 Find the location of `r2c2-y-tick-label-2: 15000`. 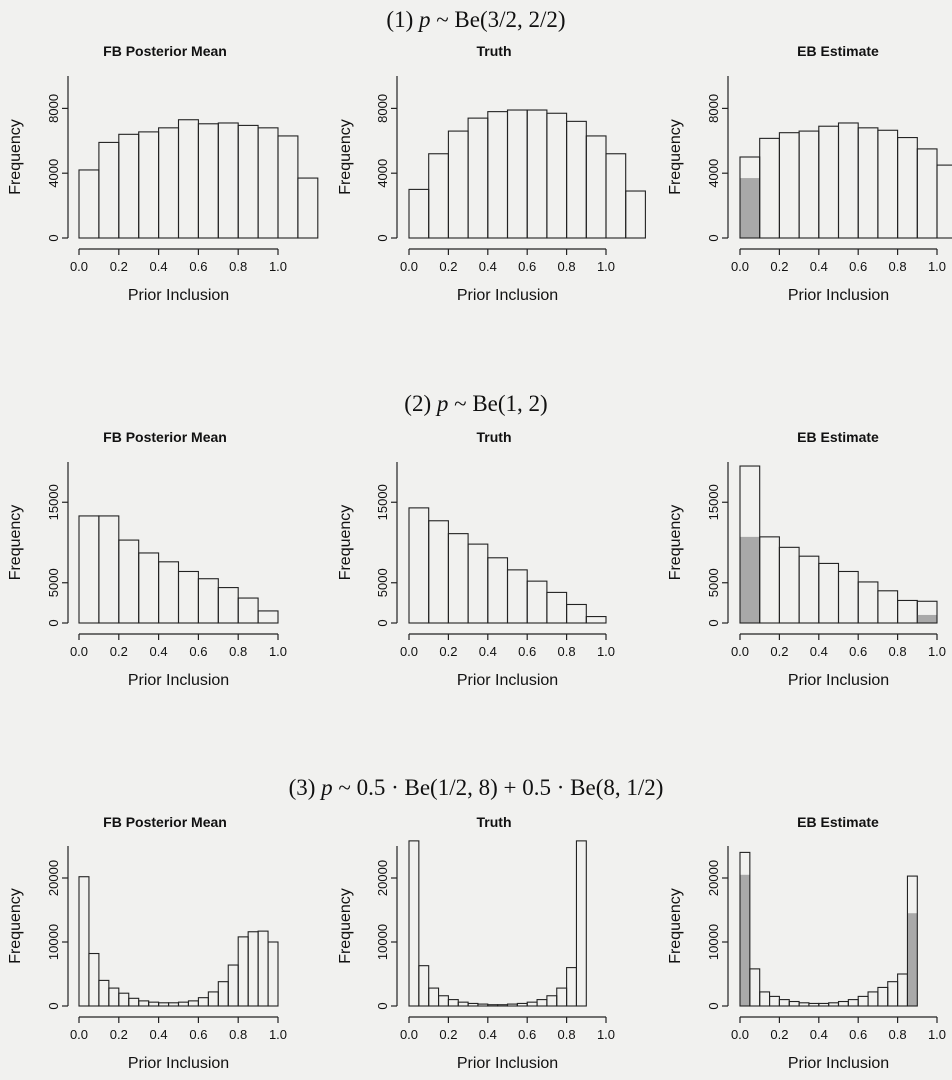

r2c2-y-tick-label-2: 15000 is located at coordinates (382, 502).